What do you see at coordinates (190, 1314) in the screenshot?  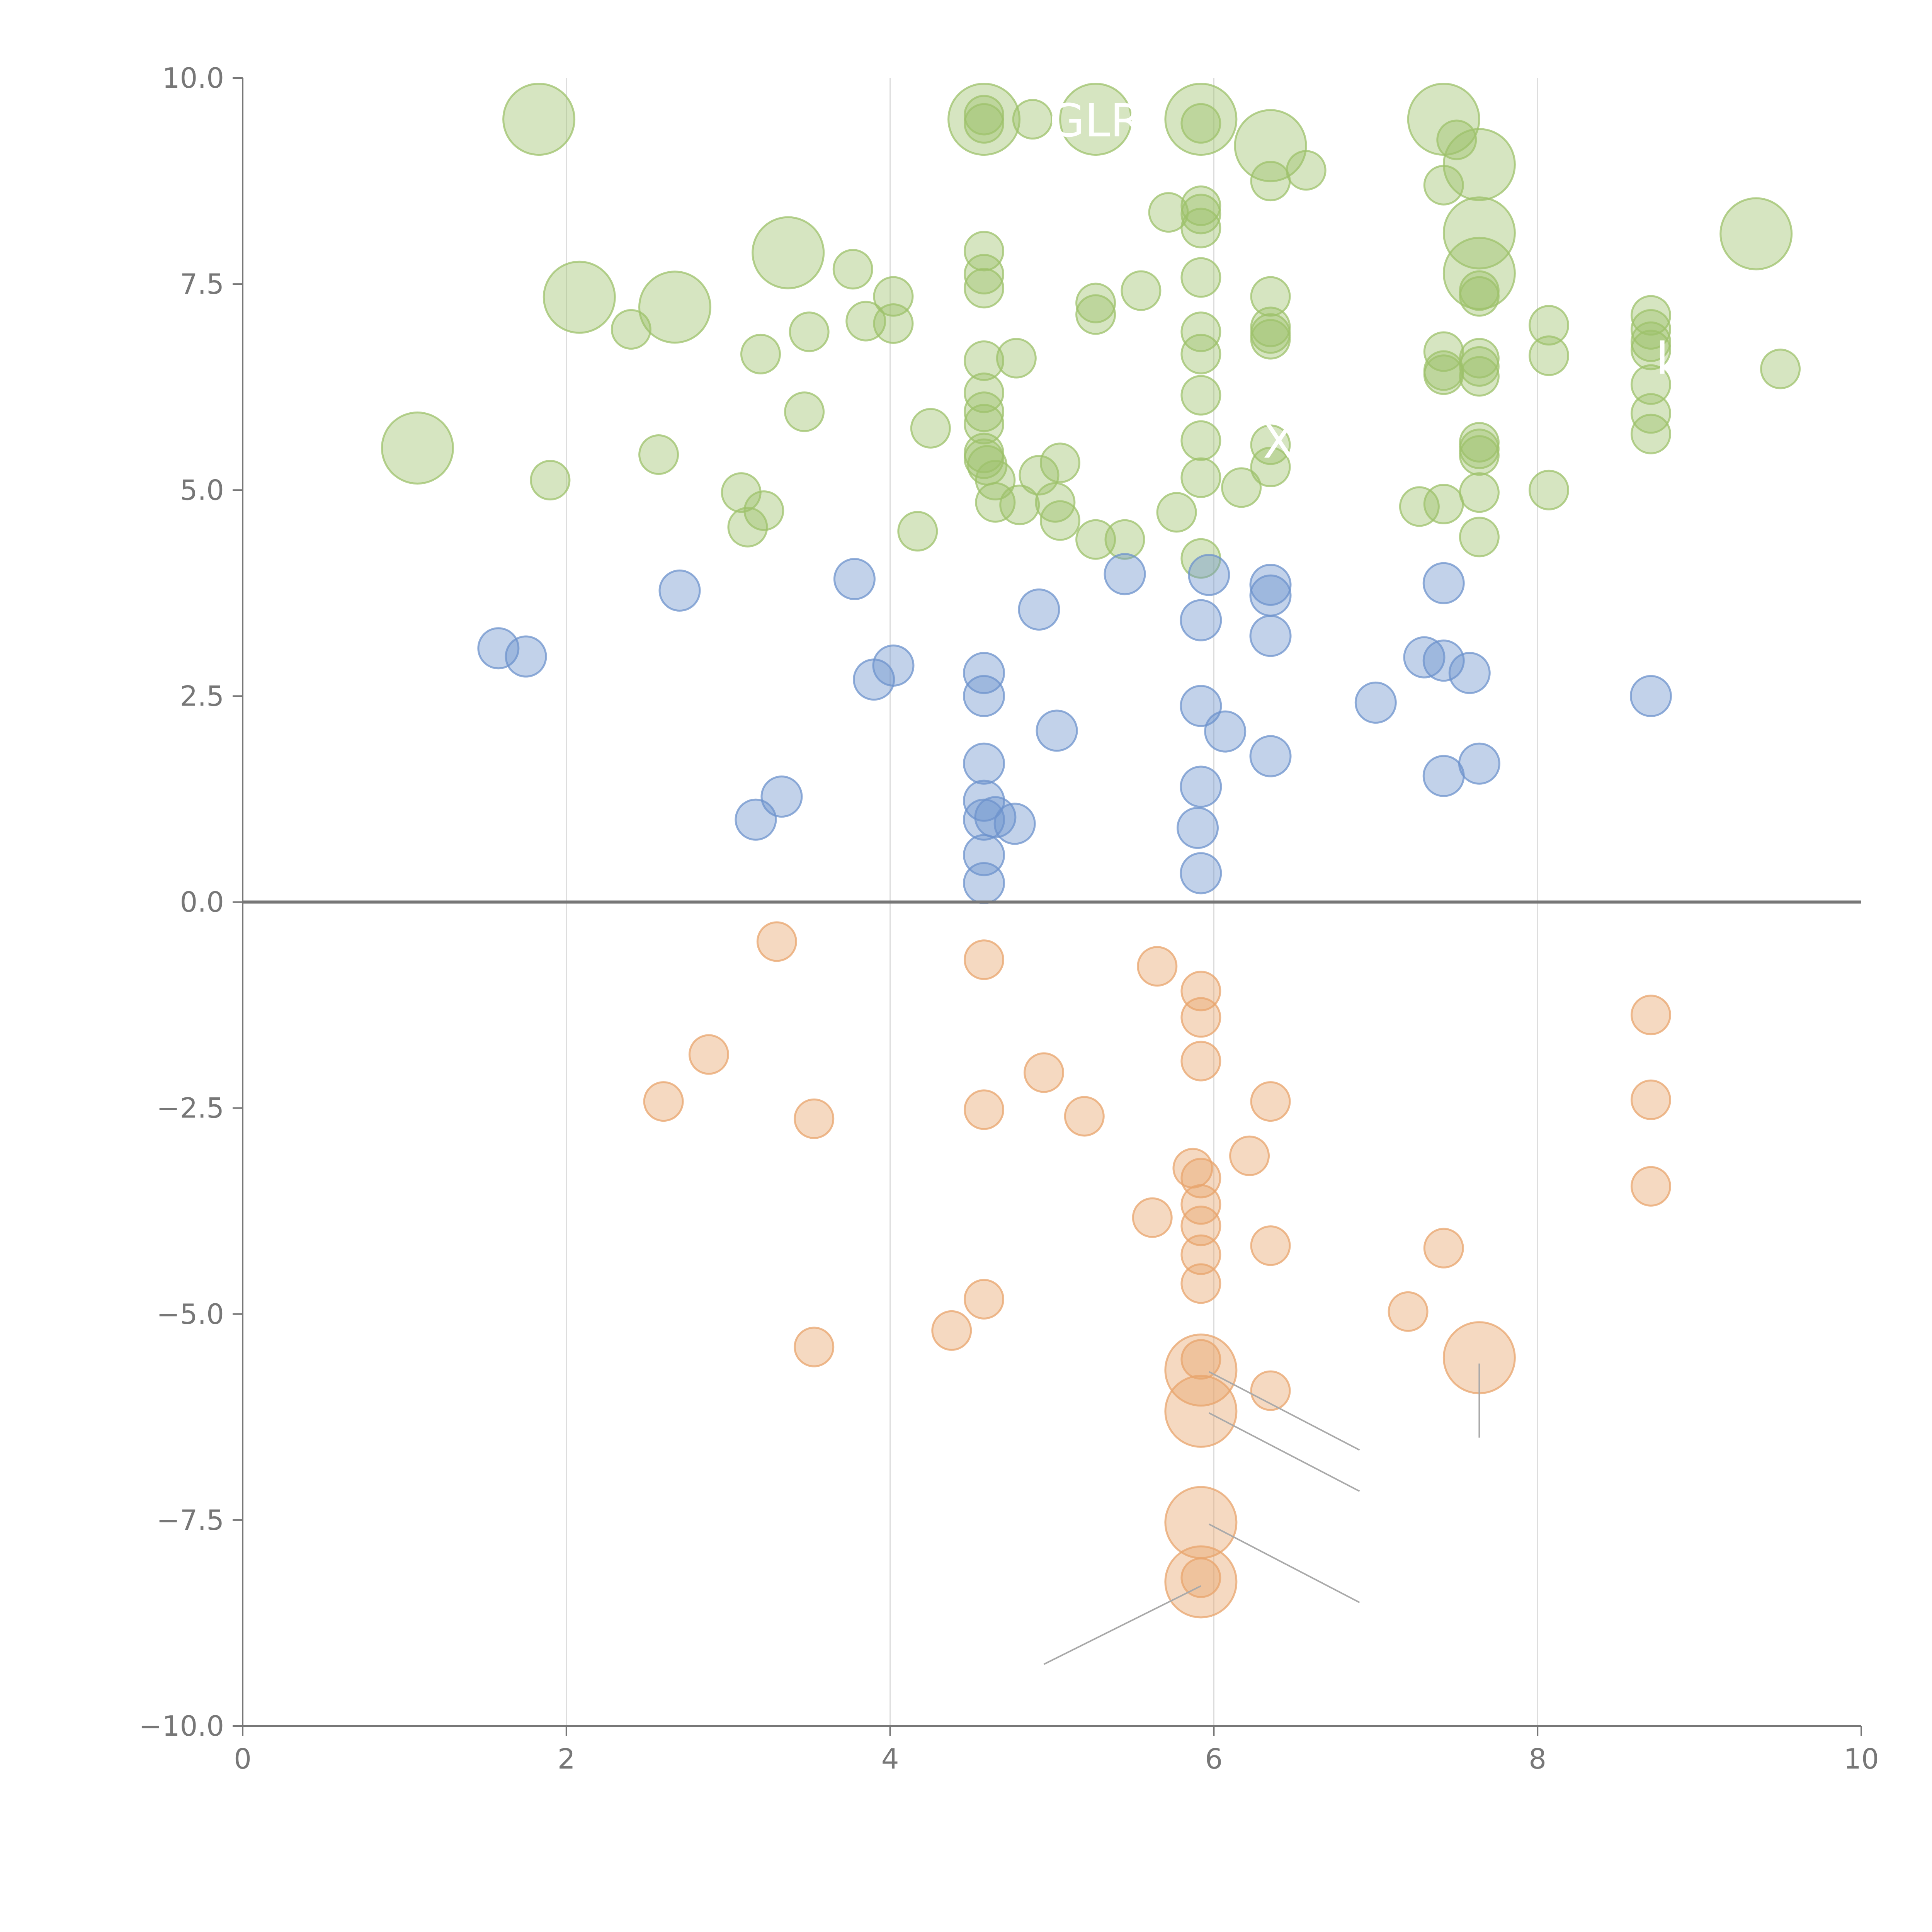 I see `y-tick-label: −5.0` at bounding box center [190, 1314].